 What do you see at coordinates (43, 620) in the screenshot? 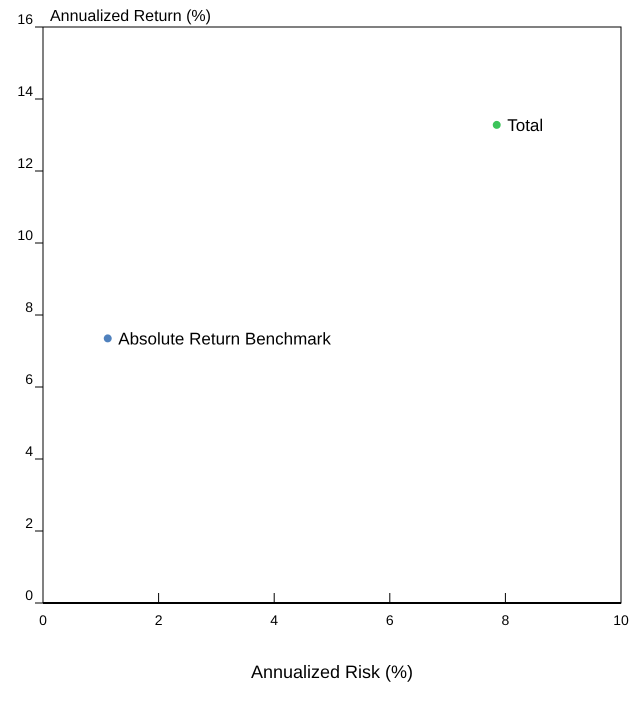
I see `x-tick-label: 0` at bounding box center [43, 620].